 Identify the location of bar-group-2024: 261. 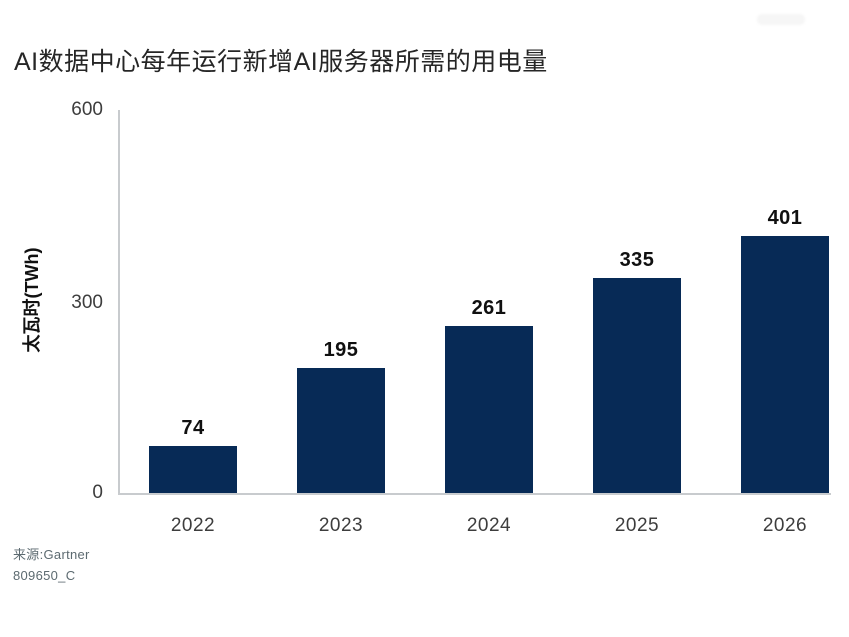
(489, 395).